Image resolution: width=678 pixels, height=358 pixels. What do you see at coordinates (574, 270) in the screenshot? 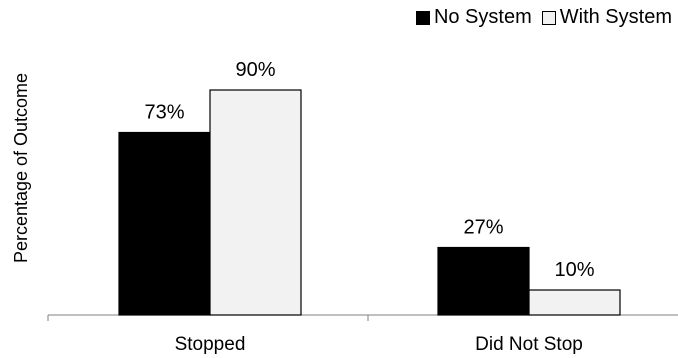
I see `data-label: 10%` at bounding box center [574, 270].